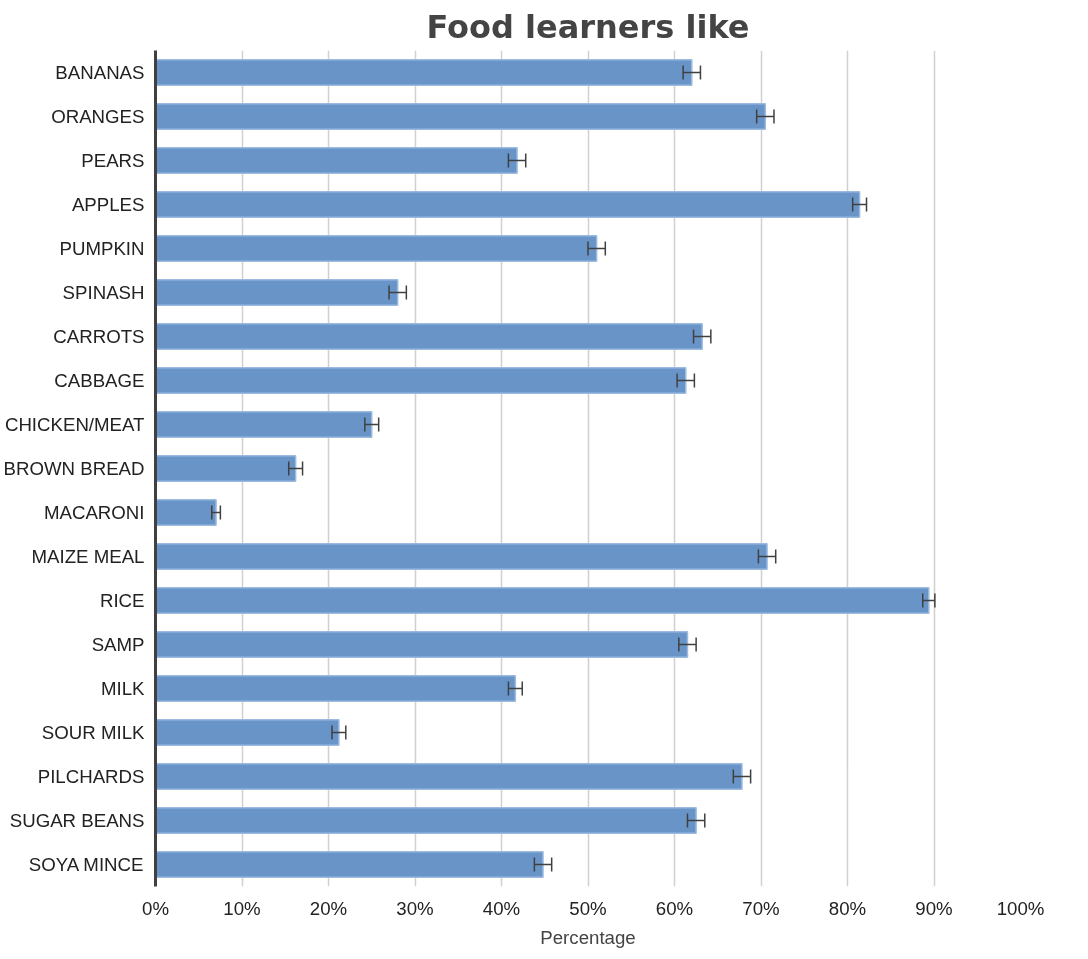  I want to click on y-tick-label: CABBAGE, so click(99, 380).